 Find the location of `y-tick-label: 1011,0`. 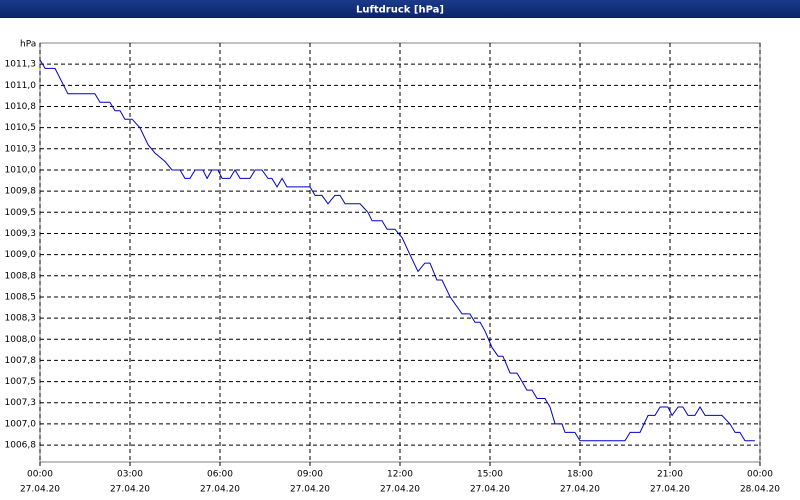

y-tick-label: 1011,0 is located at coordinates (21, 86).